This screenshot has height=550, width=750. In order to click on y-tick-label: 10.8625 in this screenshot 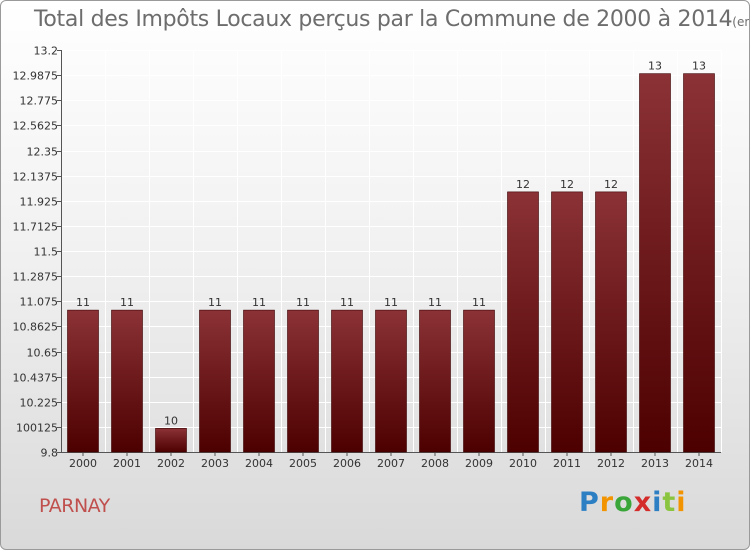, I will do `click(36, 327)`.